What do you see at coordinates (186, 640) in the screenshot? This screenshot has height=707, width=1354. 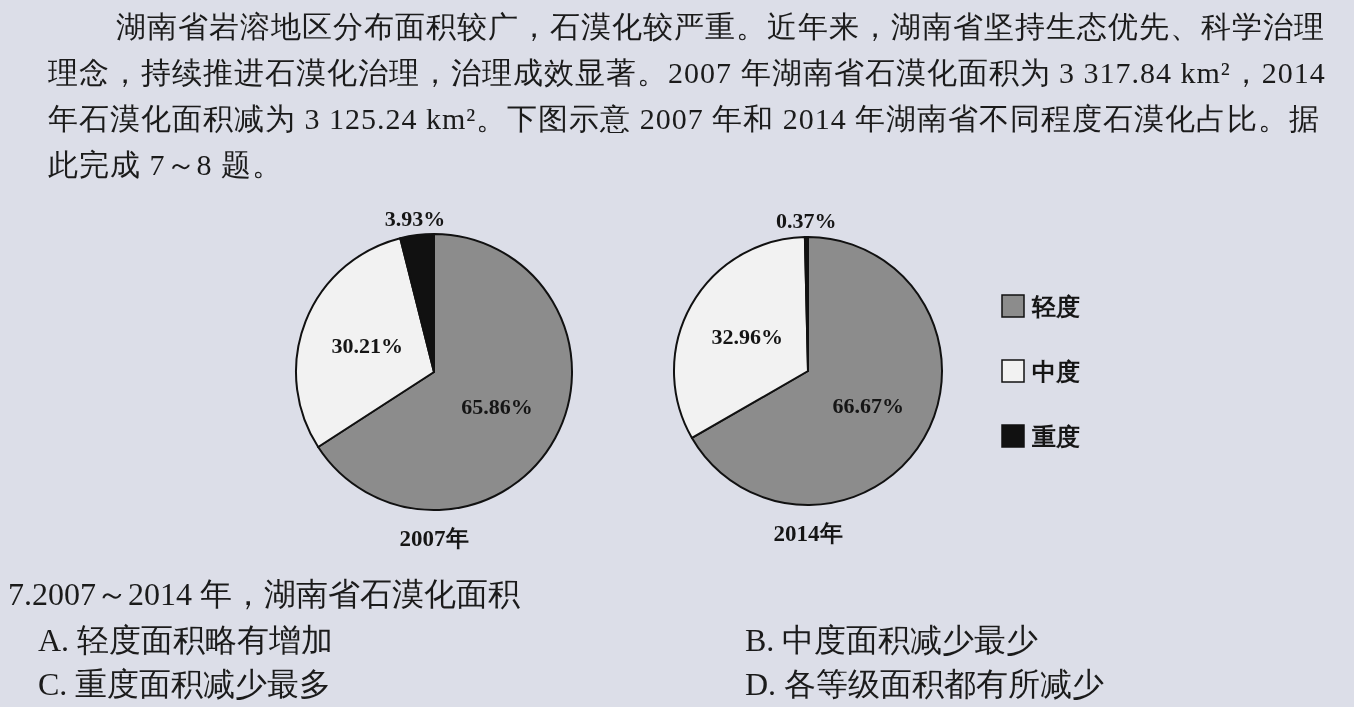 I see `annotation: A. 轻度面积略有增加` at bounding box center [186, 640].